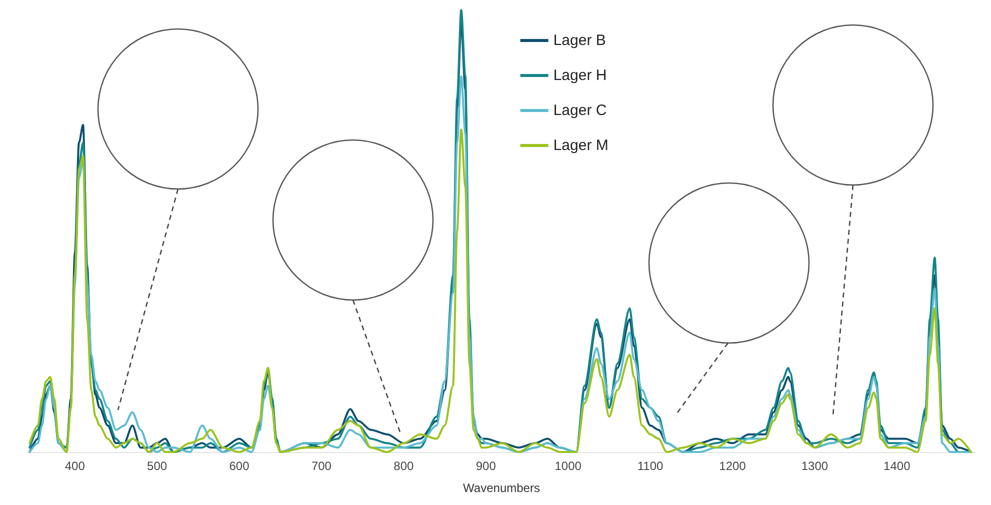 This screenshot has height=505, width=991. I want to click on x-tick-label: 900, so click(486, 466).